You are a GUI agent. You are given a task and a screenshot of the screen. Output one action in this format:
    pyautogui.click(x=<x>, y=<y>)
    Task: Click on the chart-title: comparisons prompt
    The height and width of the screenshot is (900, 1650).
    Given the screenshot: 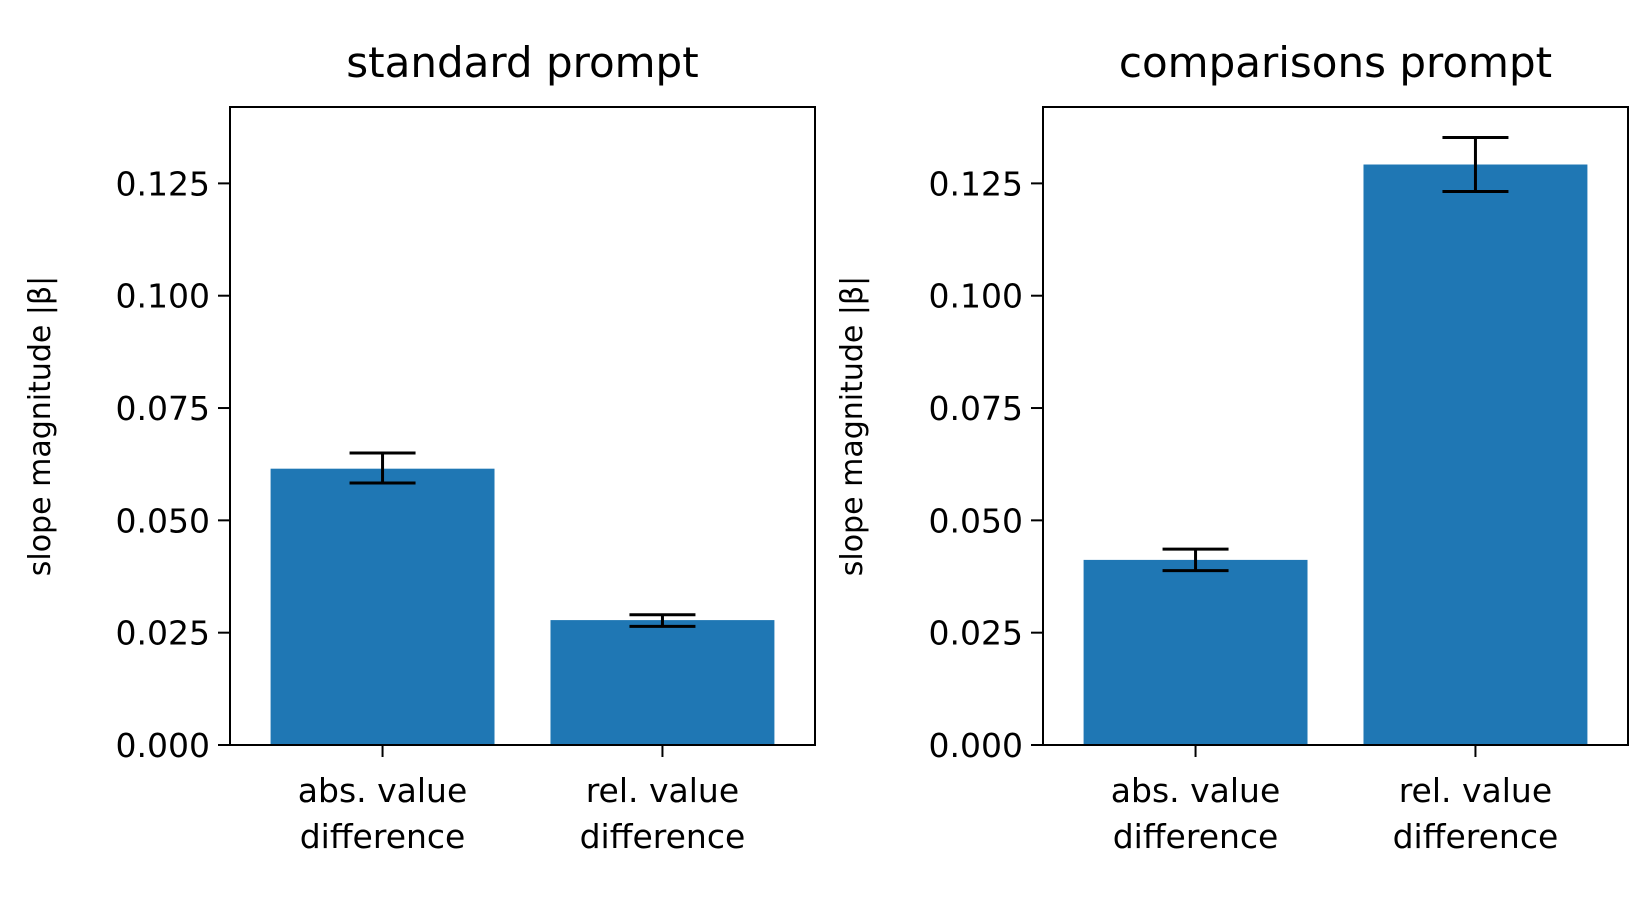 What is the action you would take?
    pyautogui.click(x=1335, y=62)
    